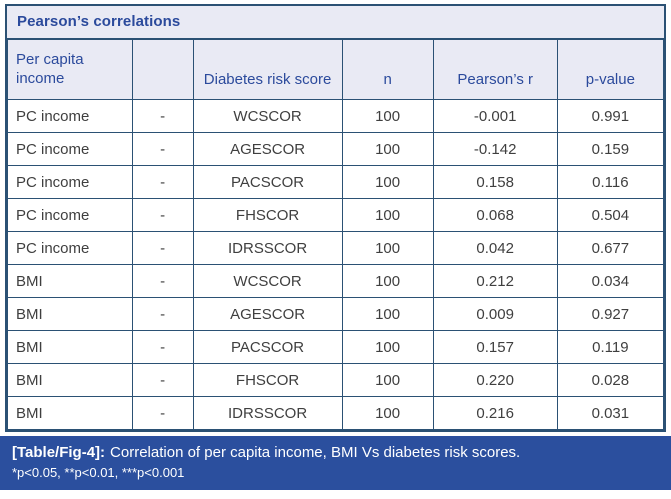 Image resolution: width=671 pixels, height=499 pixels. Describe the element at coordinates (495, 116) in the screenshot. I see `cell-pearsons-r: -0.001` at that location.